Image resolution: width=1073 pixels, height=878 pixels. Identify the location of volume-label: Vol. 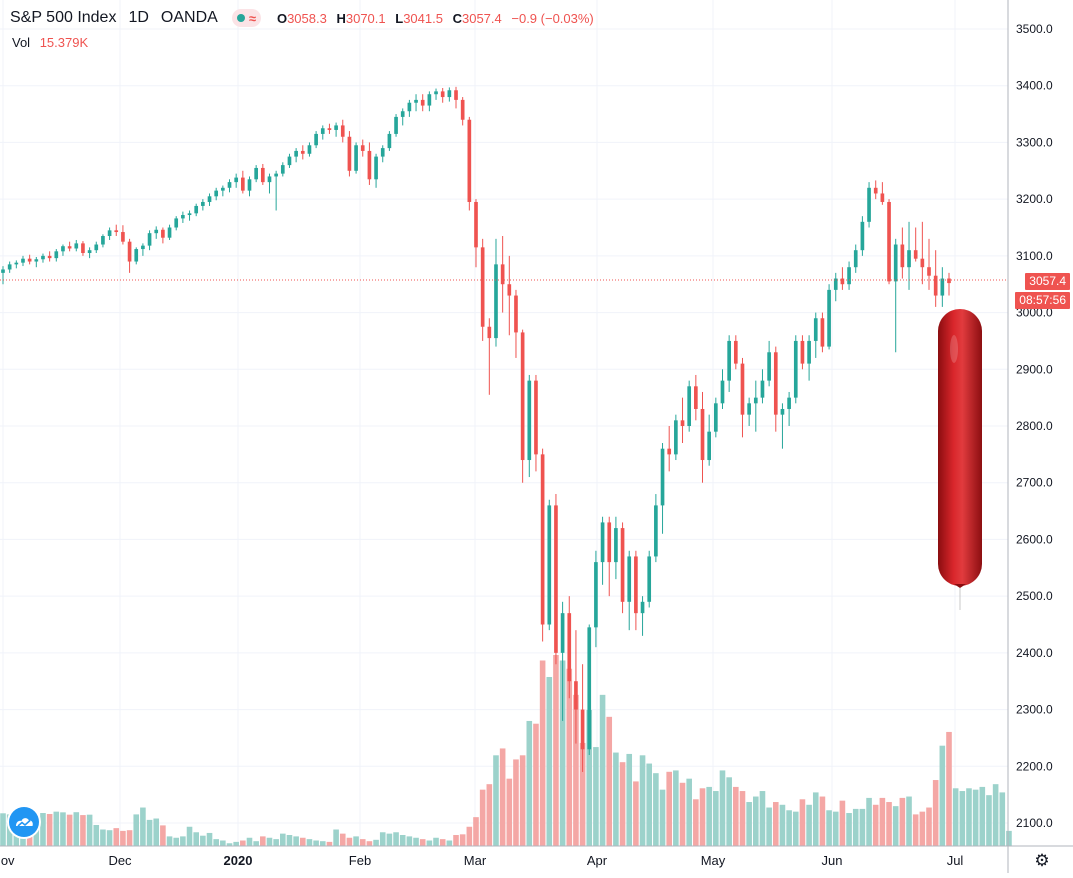
(21, 42).